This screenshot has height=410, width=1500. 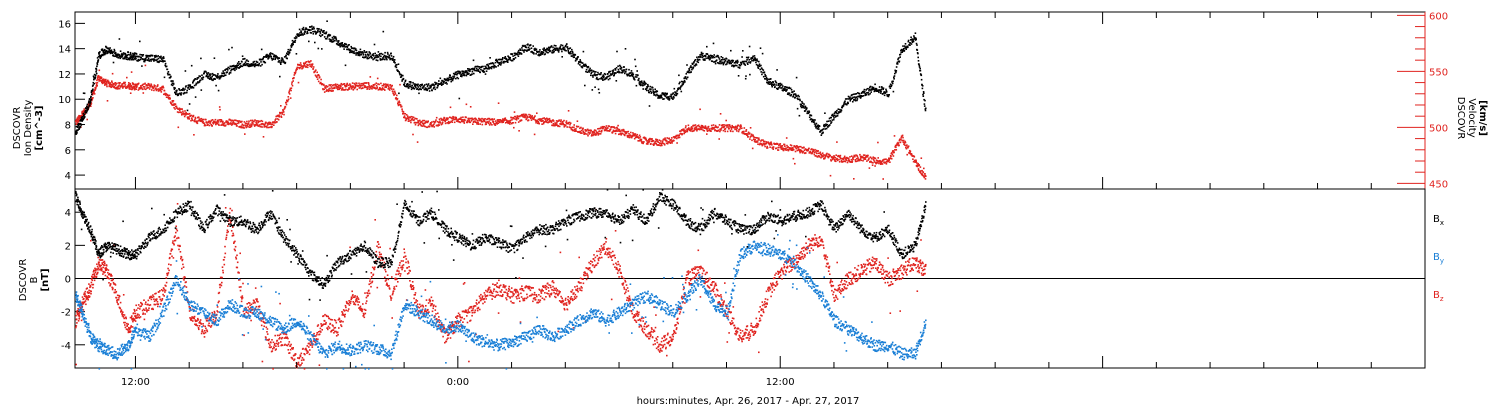 I want to click on left-ytick-label: 6, so click(x=68, y=151).